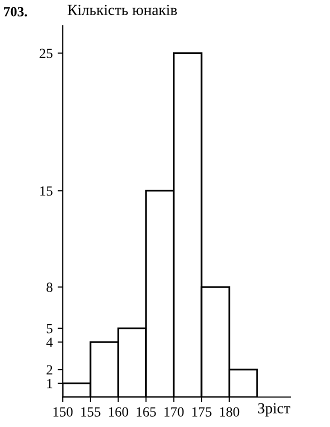 The width and height of the screenshot is (330, 427). I want to click on x-tick-label: 150, so click(63, 412).